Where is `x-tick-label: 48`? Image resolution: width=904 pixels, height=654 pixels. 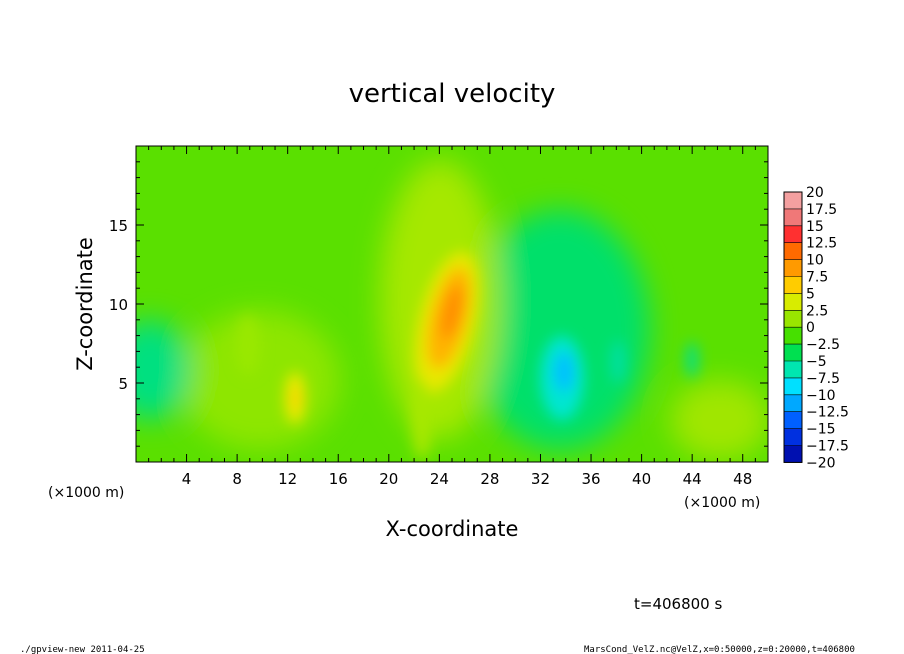 x-tick-label: 48 is located at coordinates (742, 479).